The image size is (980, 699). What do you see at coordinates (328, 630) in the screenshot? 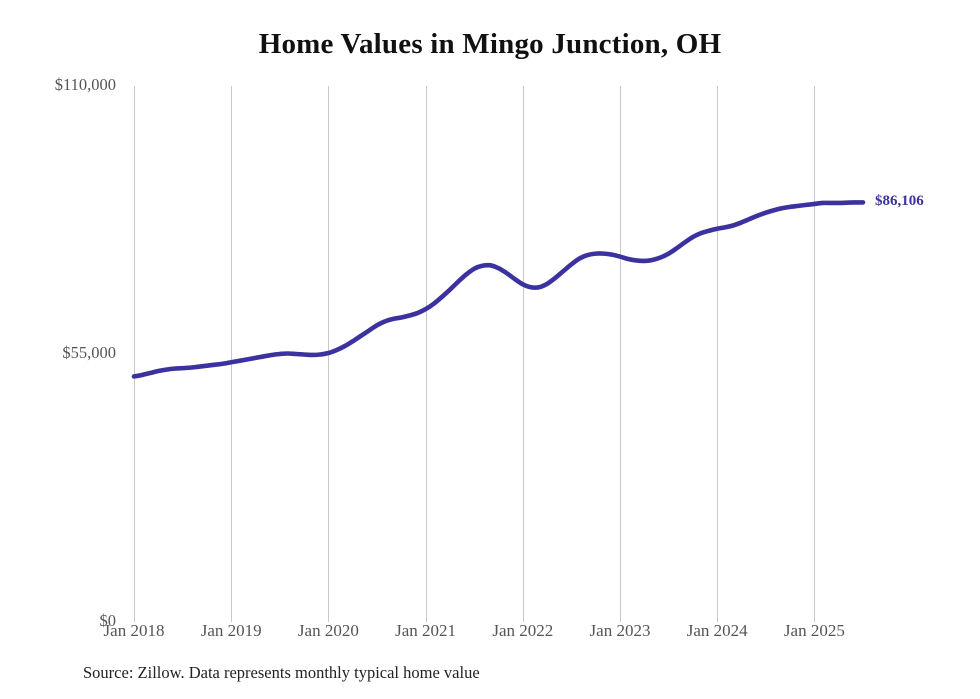
I see `x-axis-tick-jan-2020: Jan 2020` at bounding box center [328, 630].